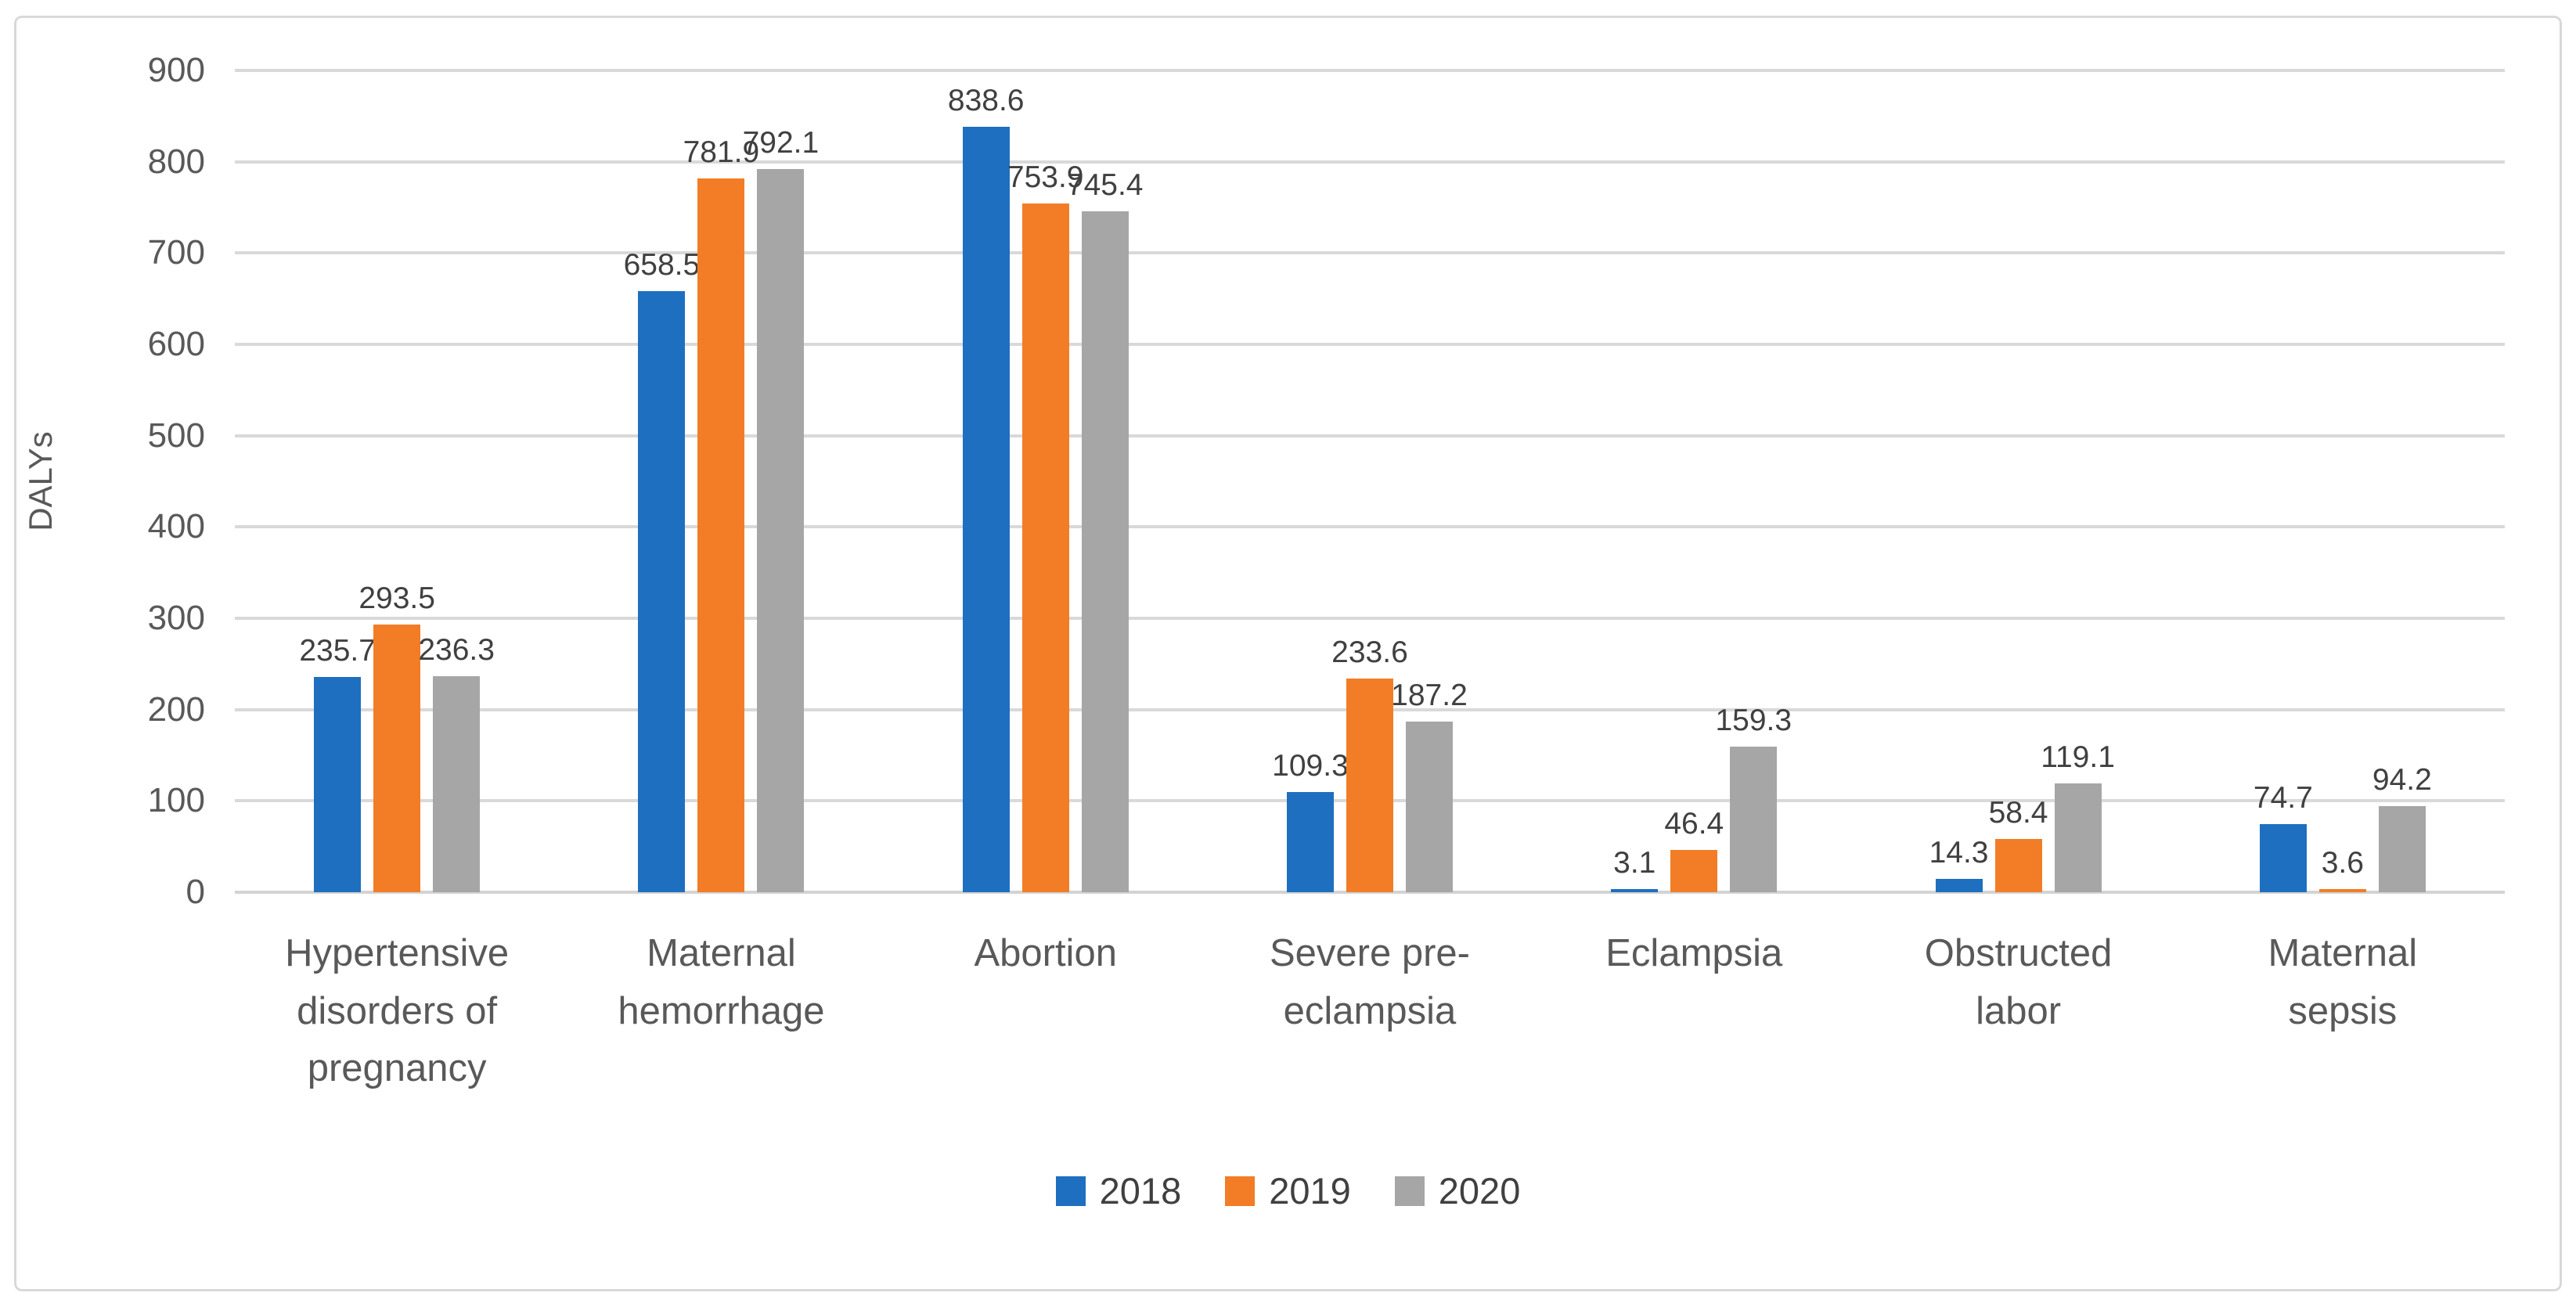 The image size is (2576, 1307). I want to click on bar-group: 235.7 293.5 236.3, so click(397, 481).